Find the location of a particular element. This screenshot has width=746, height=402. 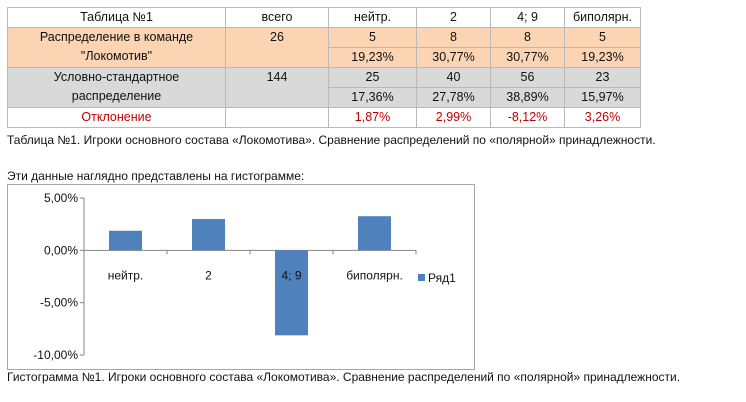

table-row-deviation: Отклонение 1,87% 2,99% -8,12% 3,26% is located at coordinates (324, 117).